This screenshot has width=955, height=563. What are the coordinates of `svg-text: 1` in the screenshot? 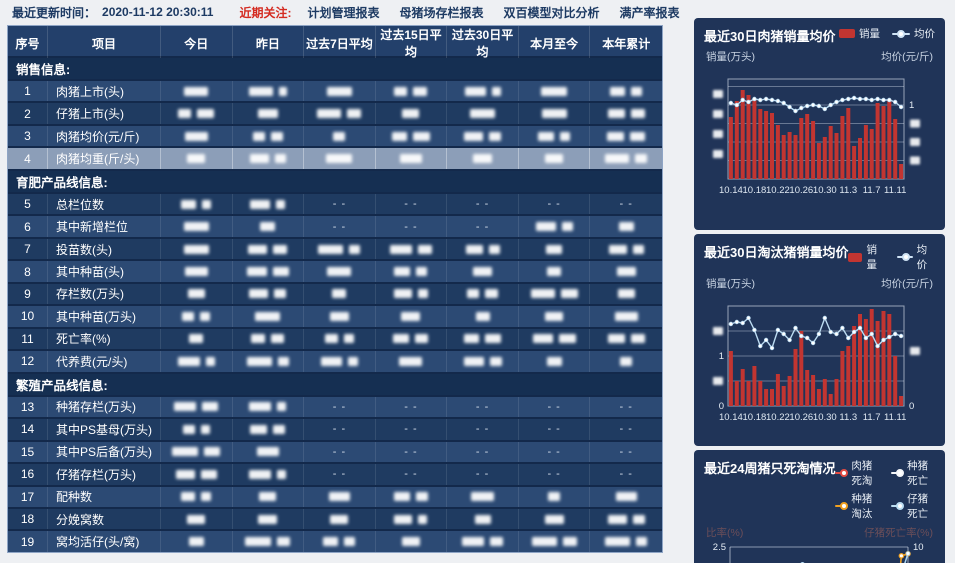 It's located at (911, 105).